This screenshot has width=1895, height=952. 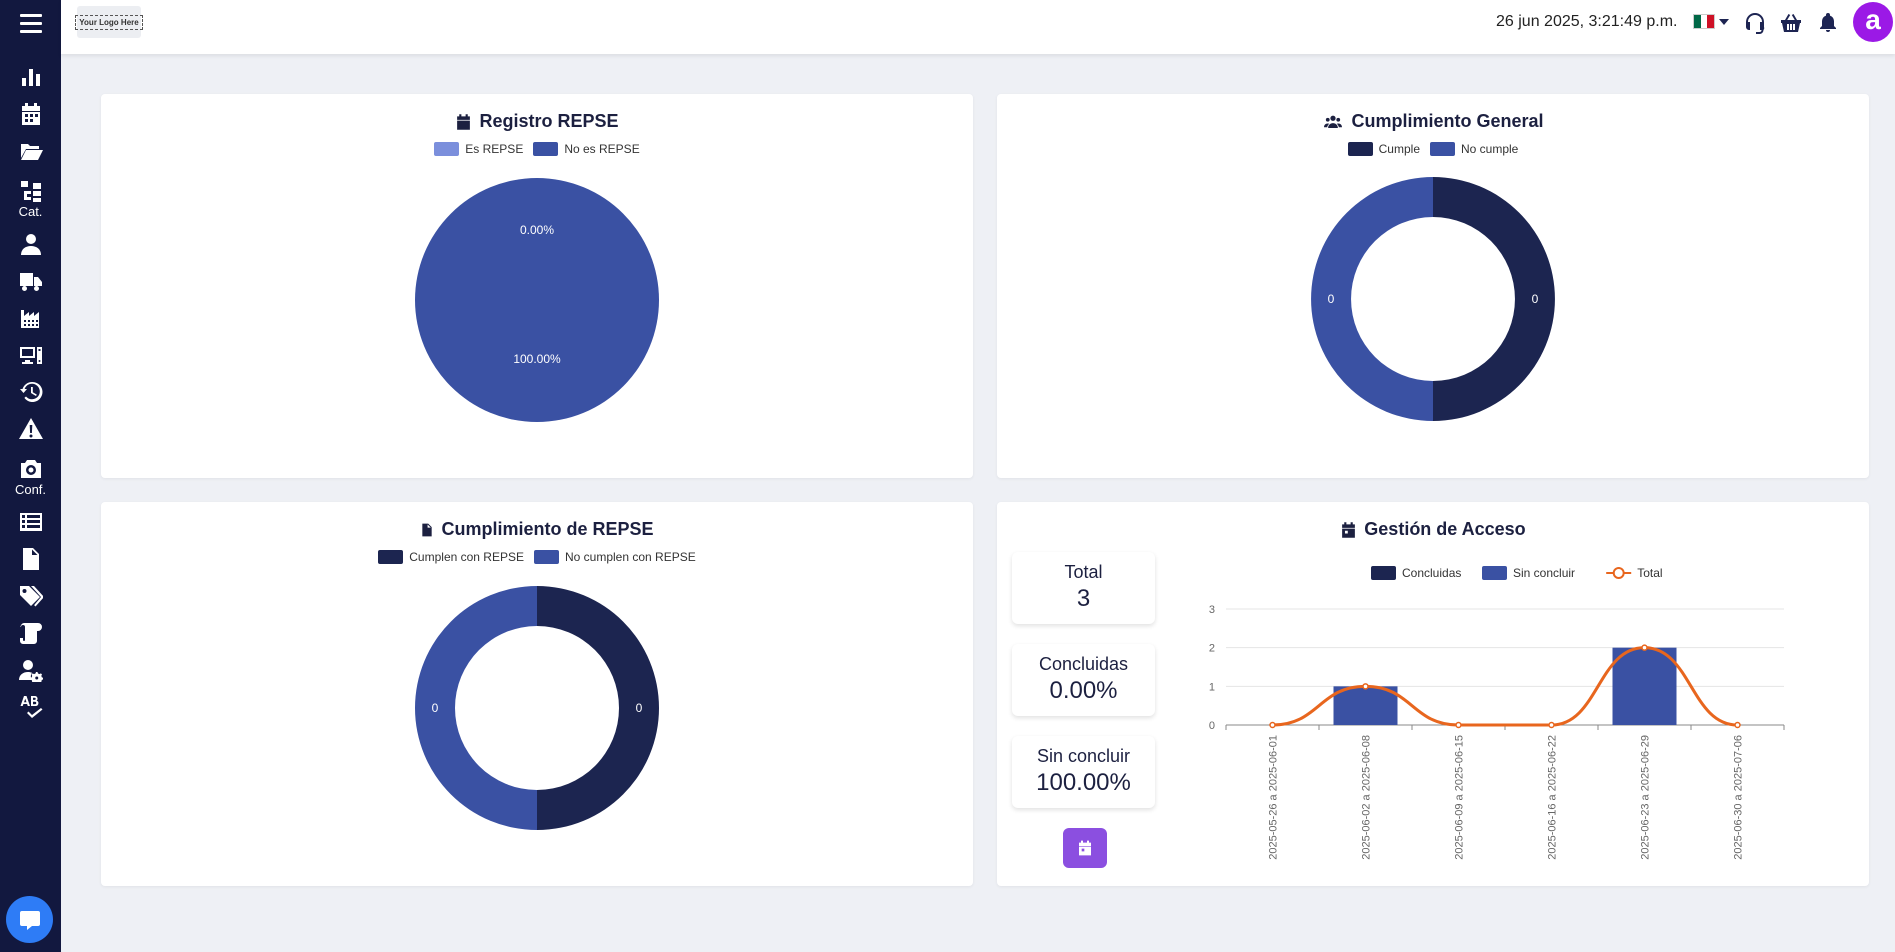 I want to click on donut-slice-cumplen-con-repse, so click(x=598, y=708).